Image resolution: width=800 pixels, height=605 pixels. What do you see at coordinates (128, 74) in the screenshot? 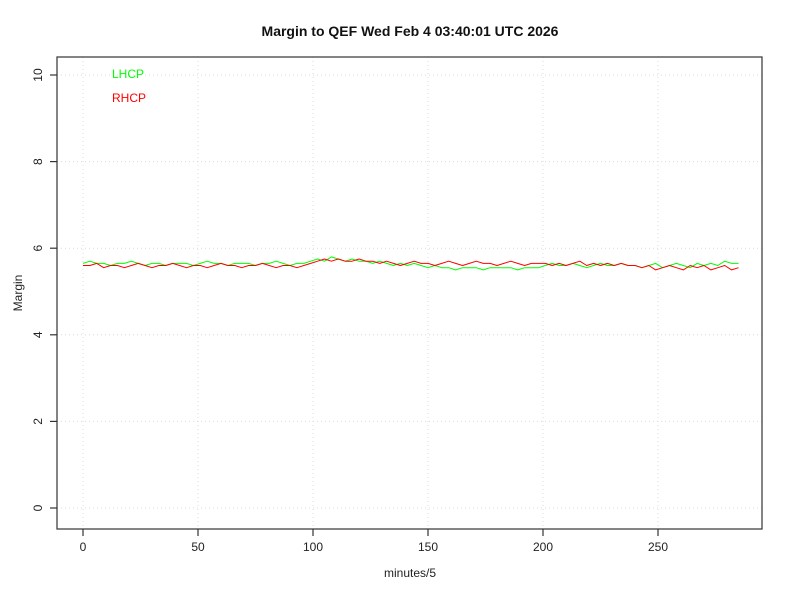
I see `legend-item-lhcp: LHCP` at bounding box center [128, 74].